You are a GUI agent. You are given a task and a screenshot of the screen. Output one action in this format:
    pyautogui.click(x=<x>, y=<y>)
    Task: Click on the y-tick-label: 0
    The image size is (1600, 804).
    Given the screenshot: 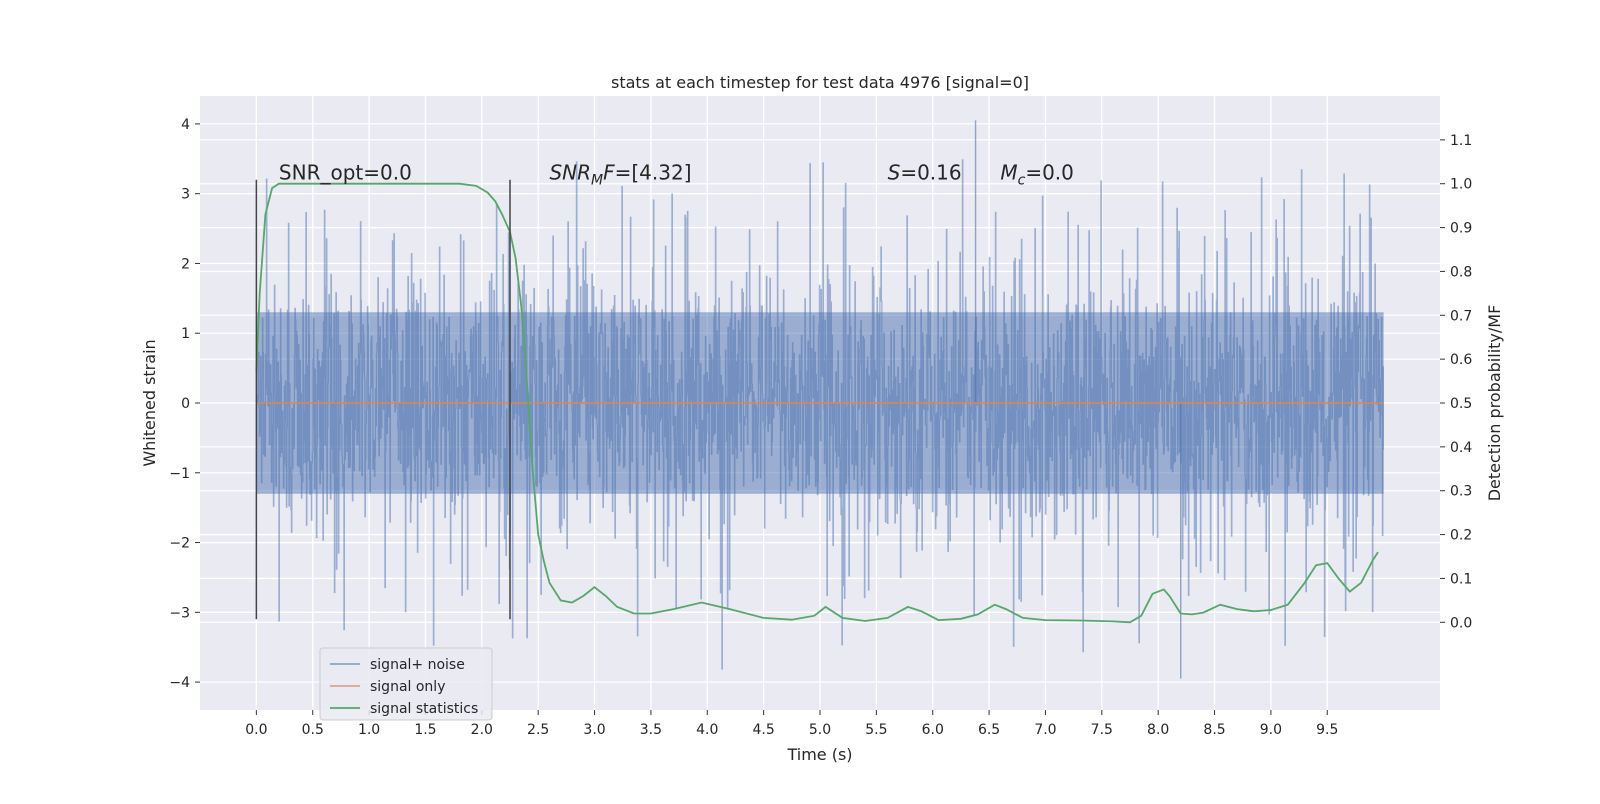 What is the action you would take?
    pyautogui.click(x=185, y=404)
    